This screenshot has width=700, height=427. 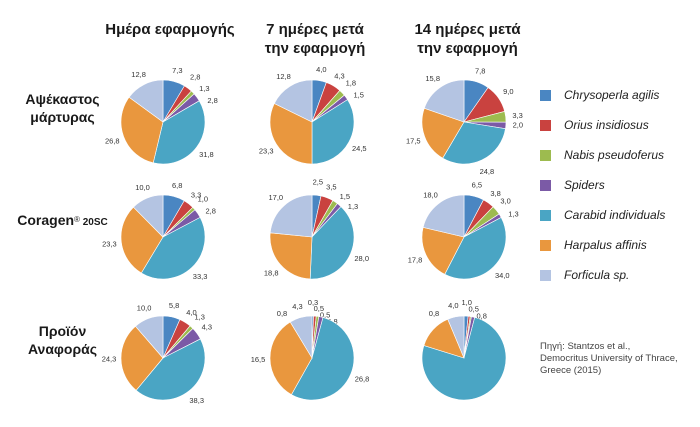 I want to click on pie-slice-label: 34,0, so click(x=502, y=275).